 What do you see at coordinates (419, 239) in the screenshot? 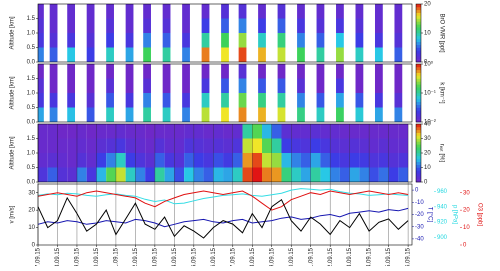
I see `y-tick-label: -40` at bounding box center [419, 239].